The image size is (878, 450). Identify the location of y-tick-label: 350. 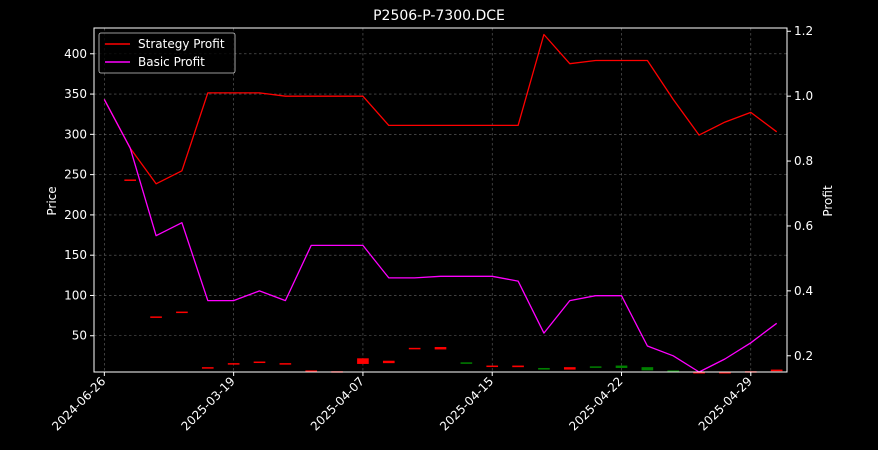
(75, 94).